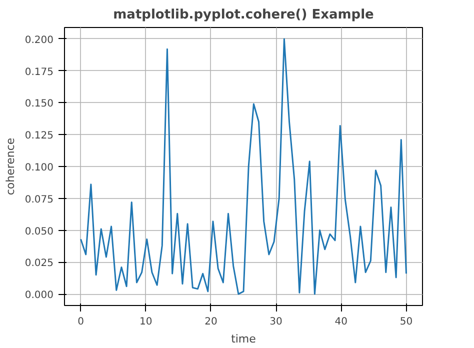 This screenshot has width=474, height=348. Describe the element at coordinates (39, 264) in the screenshot. I see `y-tick-label: 0.025` at that location.